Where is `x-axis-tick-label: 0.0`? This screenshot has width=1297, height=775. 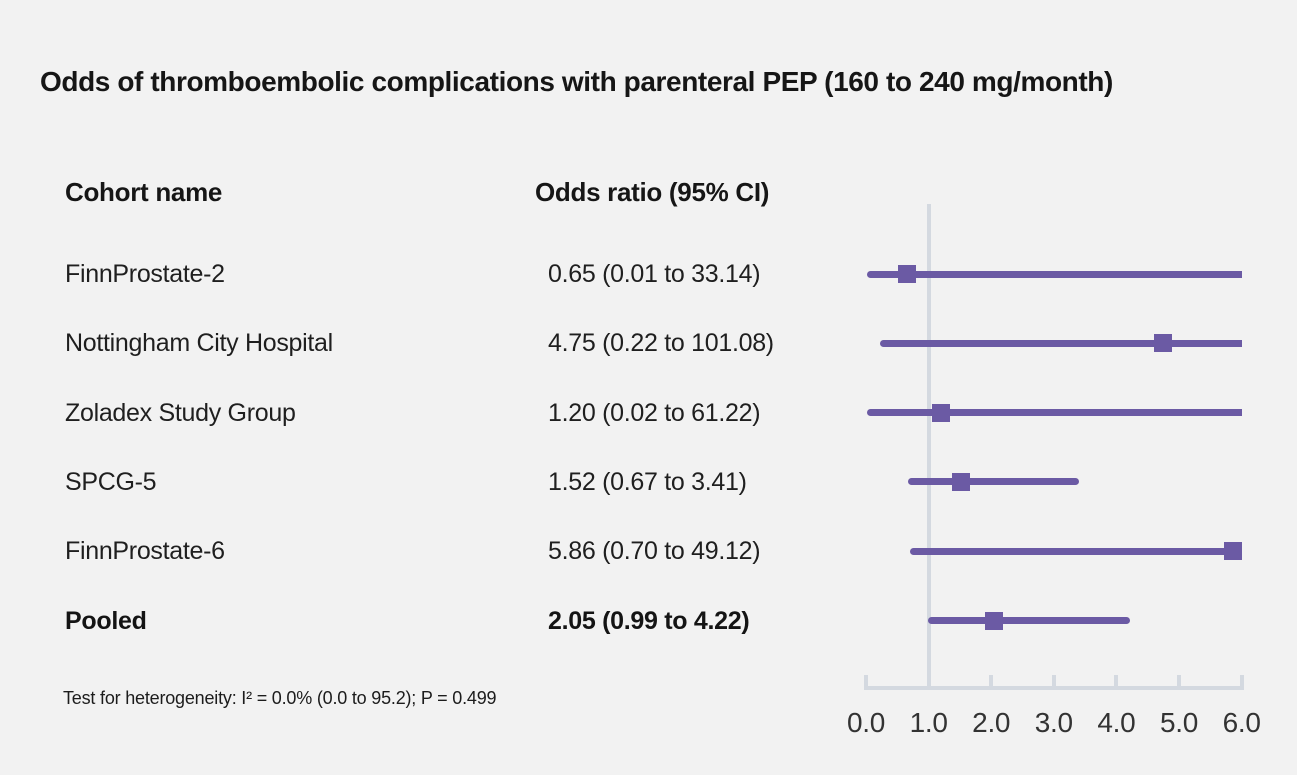 x-axis-tick-label: 0.0 is located at coordinates (866, 722).